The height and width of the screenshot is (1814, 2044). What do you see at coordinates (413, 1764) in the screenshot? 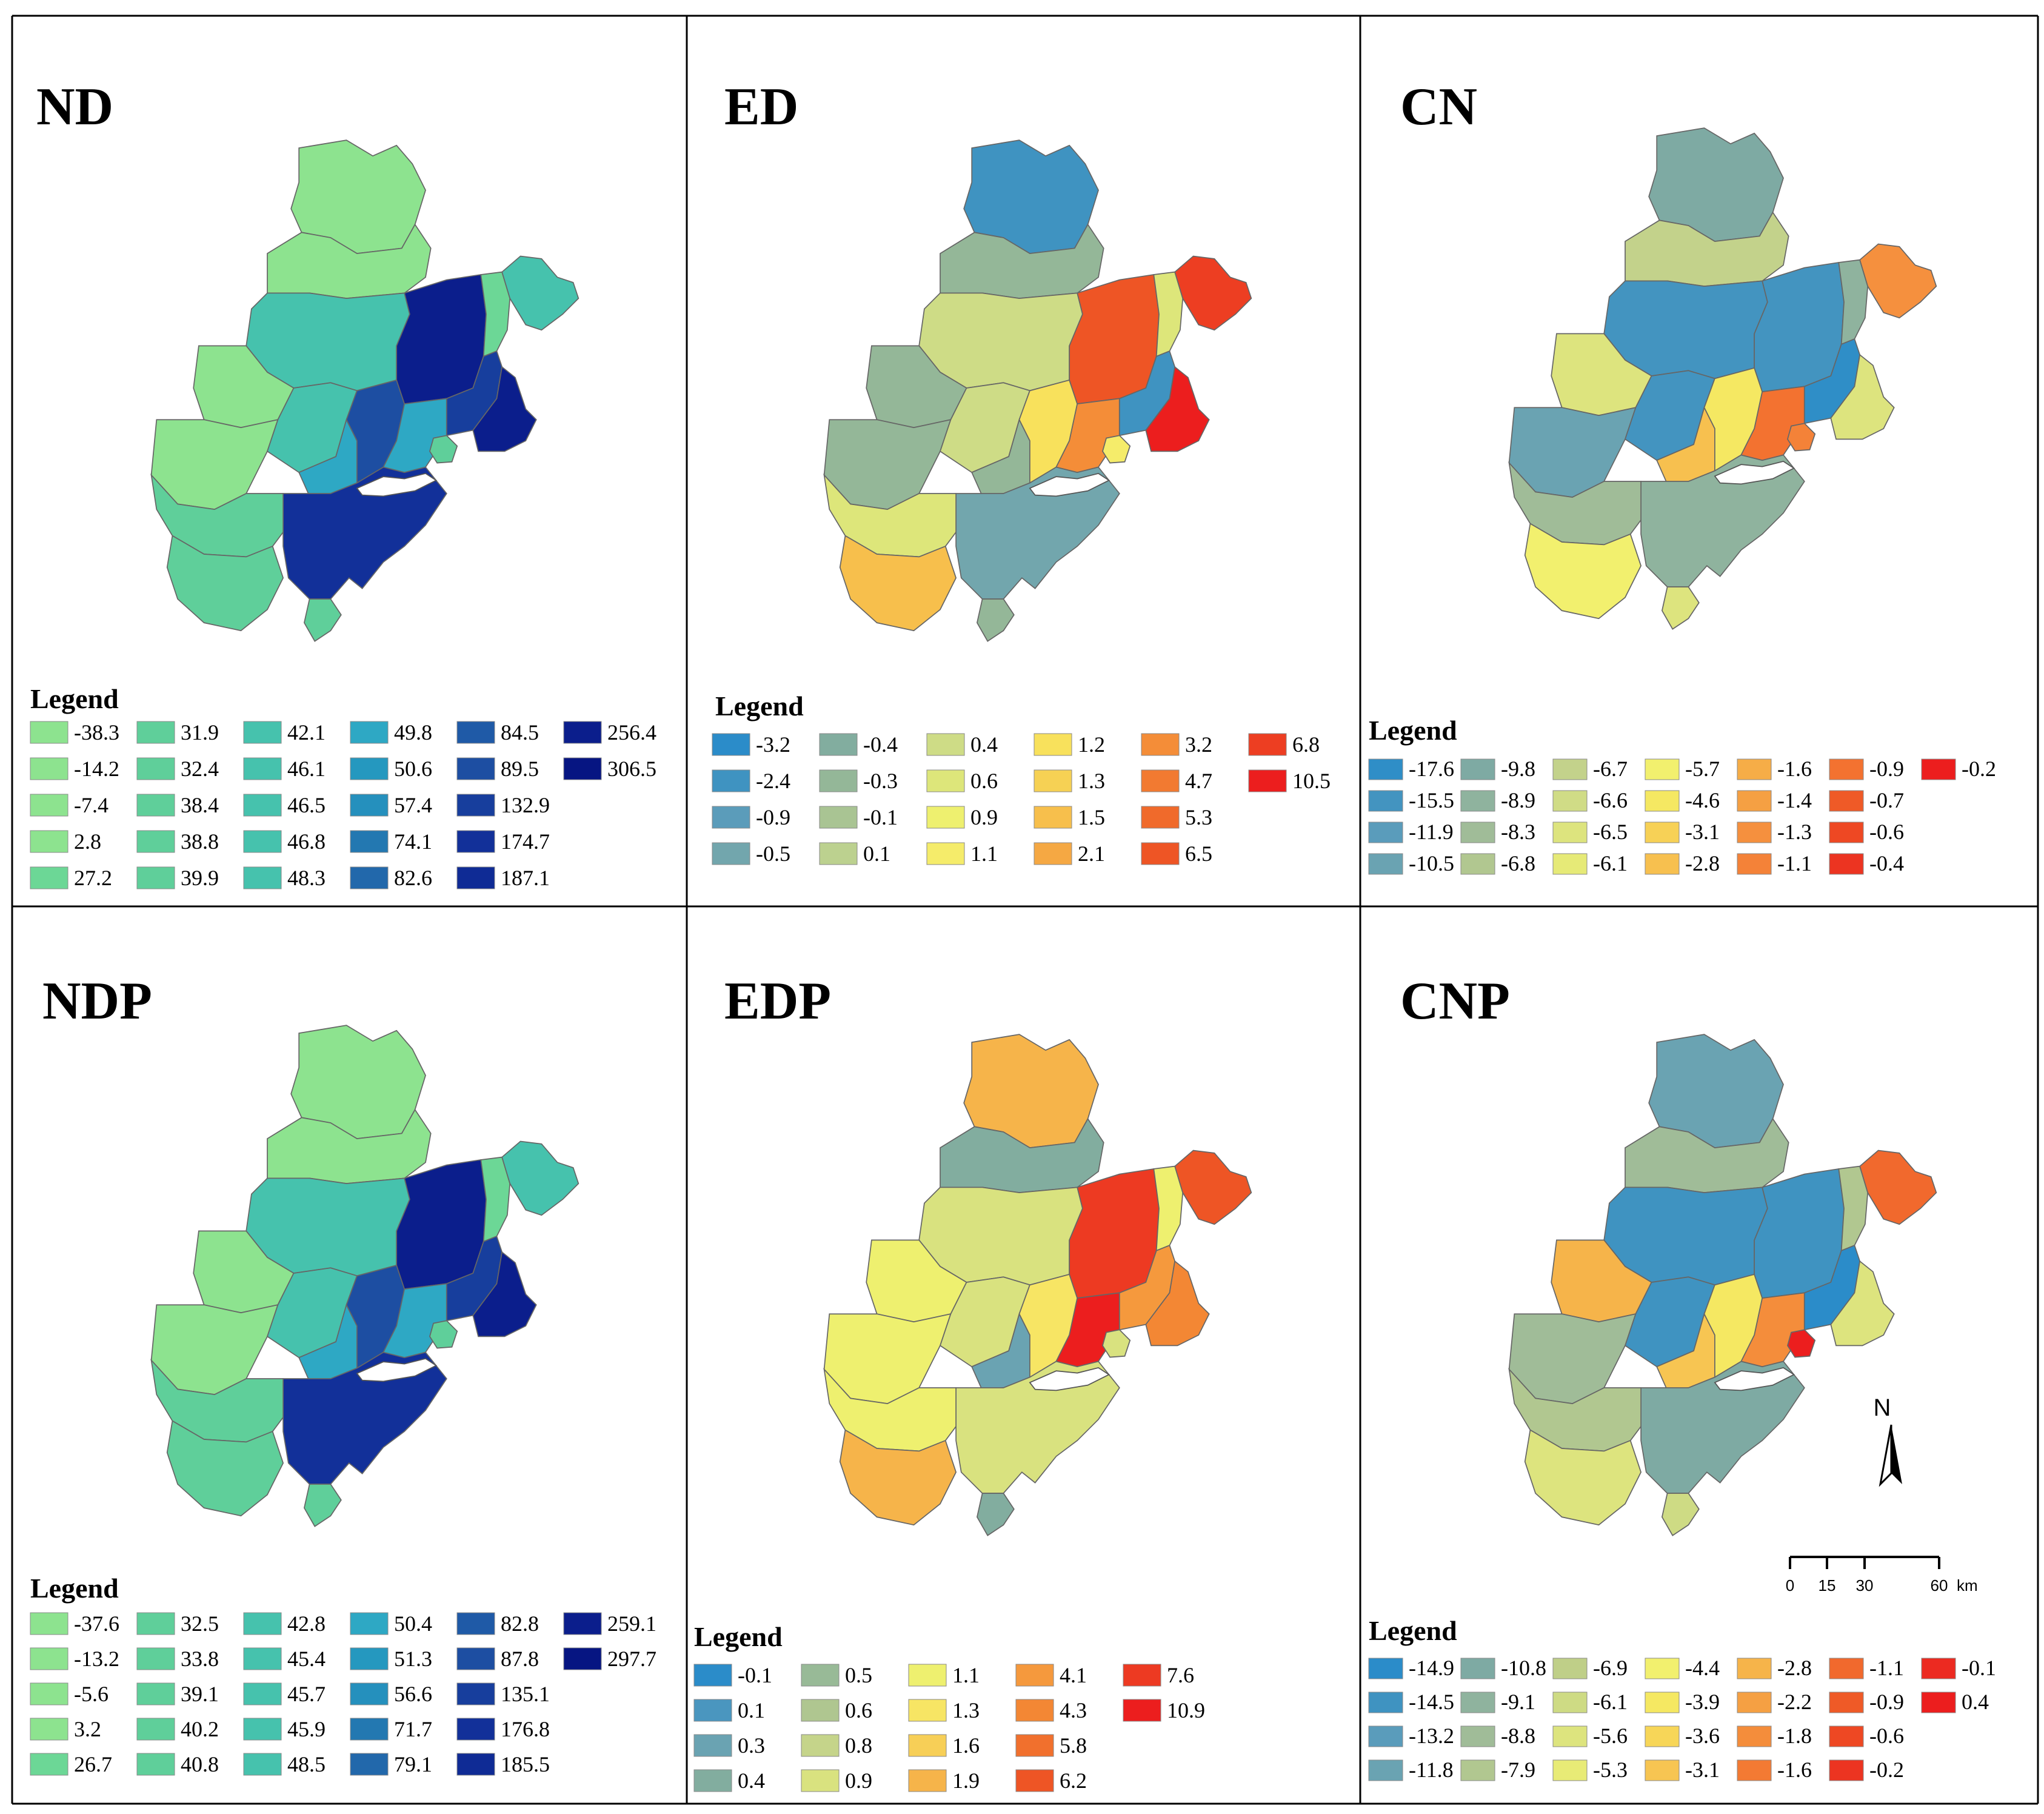
I see `legend-value: 79.1` at bounding box center [413, 1764].